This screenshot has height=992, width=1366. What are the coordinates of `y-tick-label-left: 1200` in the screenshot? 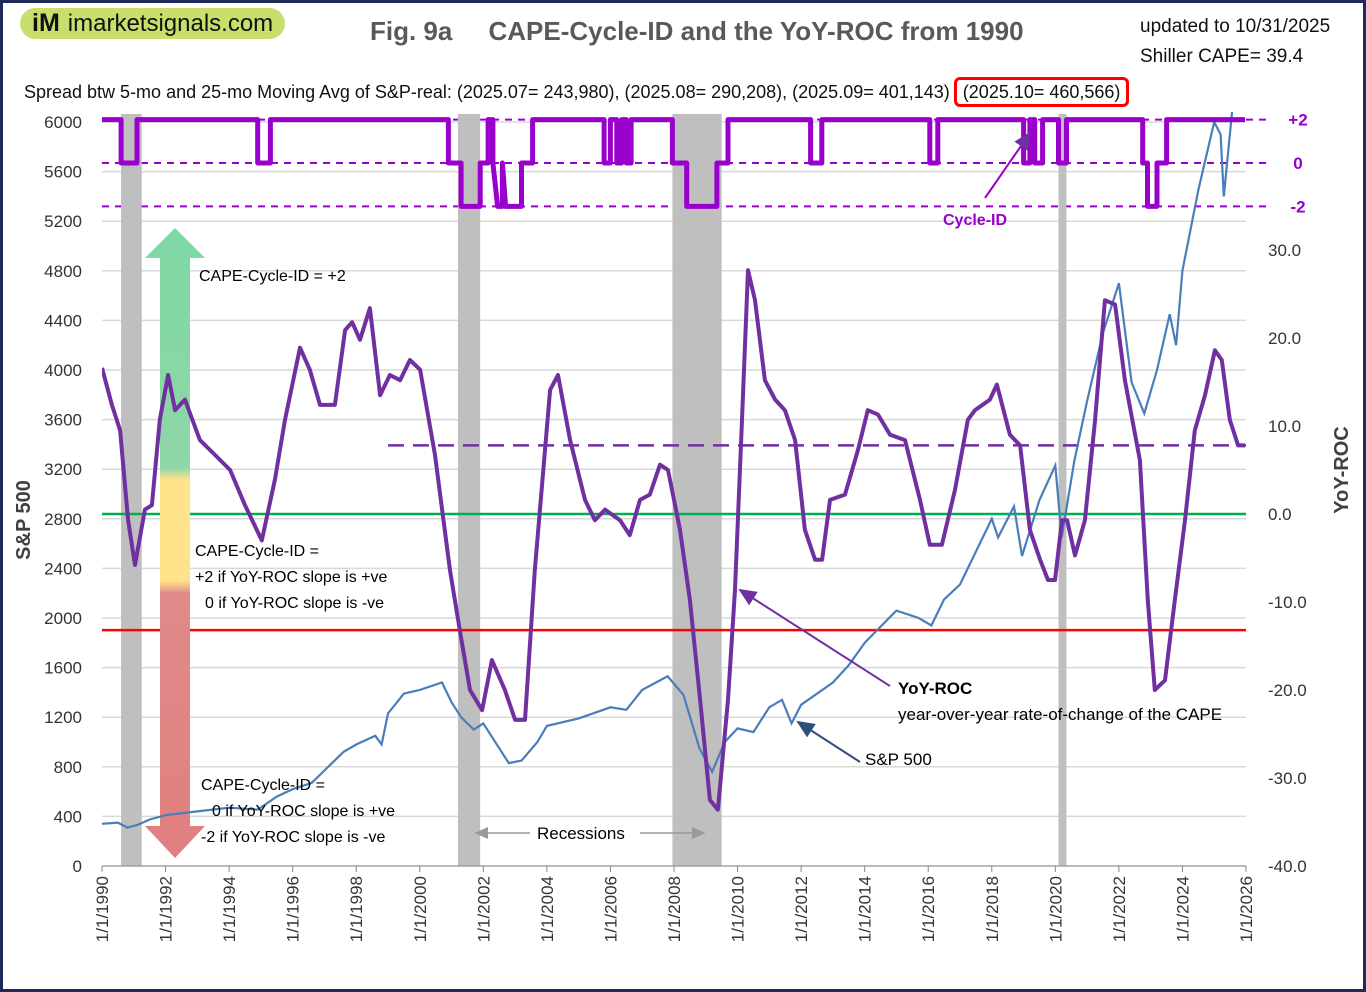 It's located at (63, 717).